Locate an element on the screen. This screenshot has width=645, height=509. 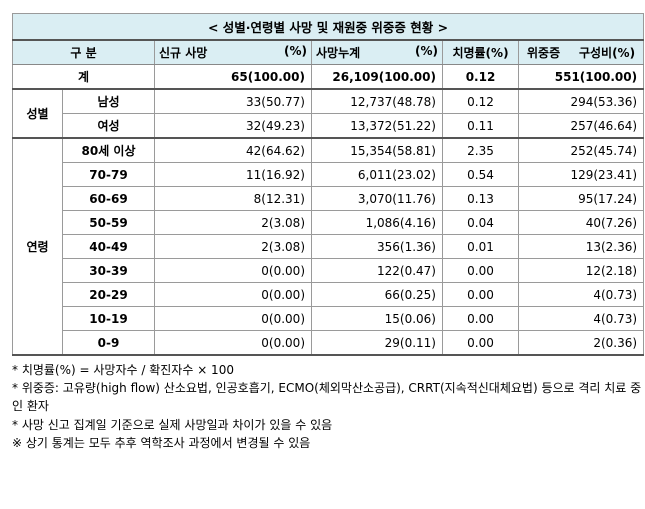
severe-cell: 95(17.24) is located at coordinates (581, 198).